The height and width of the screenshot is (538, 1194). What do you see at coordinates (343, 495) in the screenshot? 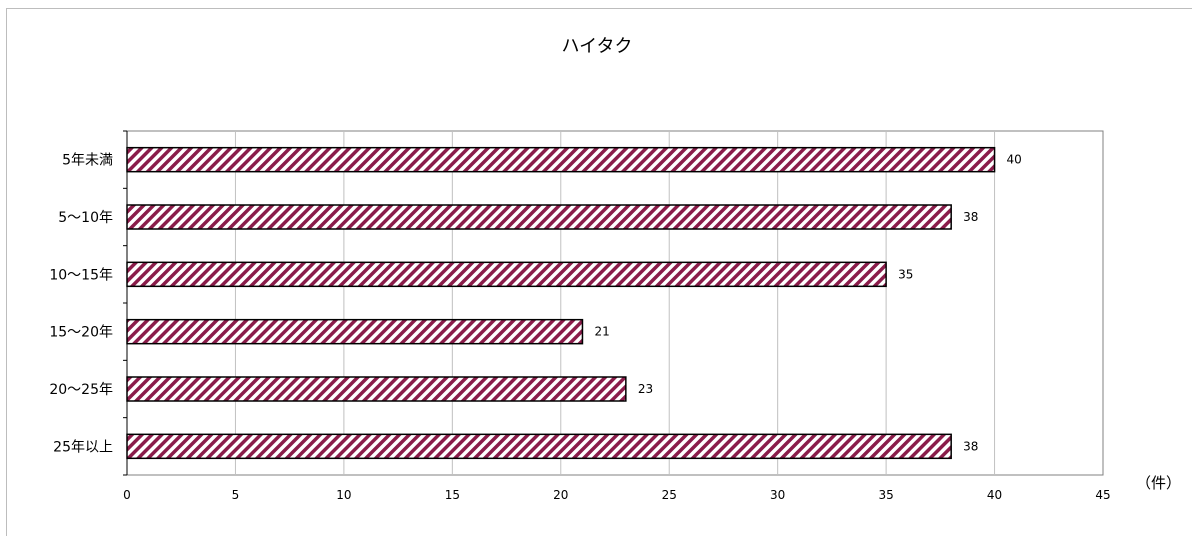
I see `x-tick-label: 10` at bounding box center [343, 495].